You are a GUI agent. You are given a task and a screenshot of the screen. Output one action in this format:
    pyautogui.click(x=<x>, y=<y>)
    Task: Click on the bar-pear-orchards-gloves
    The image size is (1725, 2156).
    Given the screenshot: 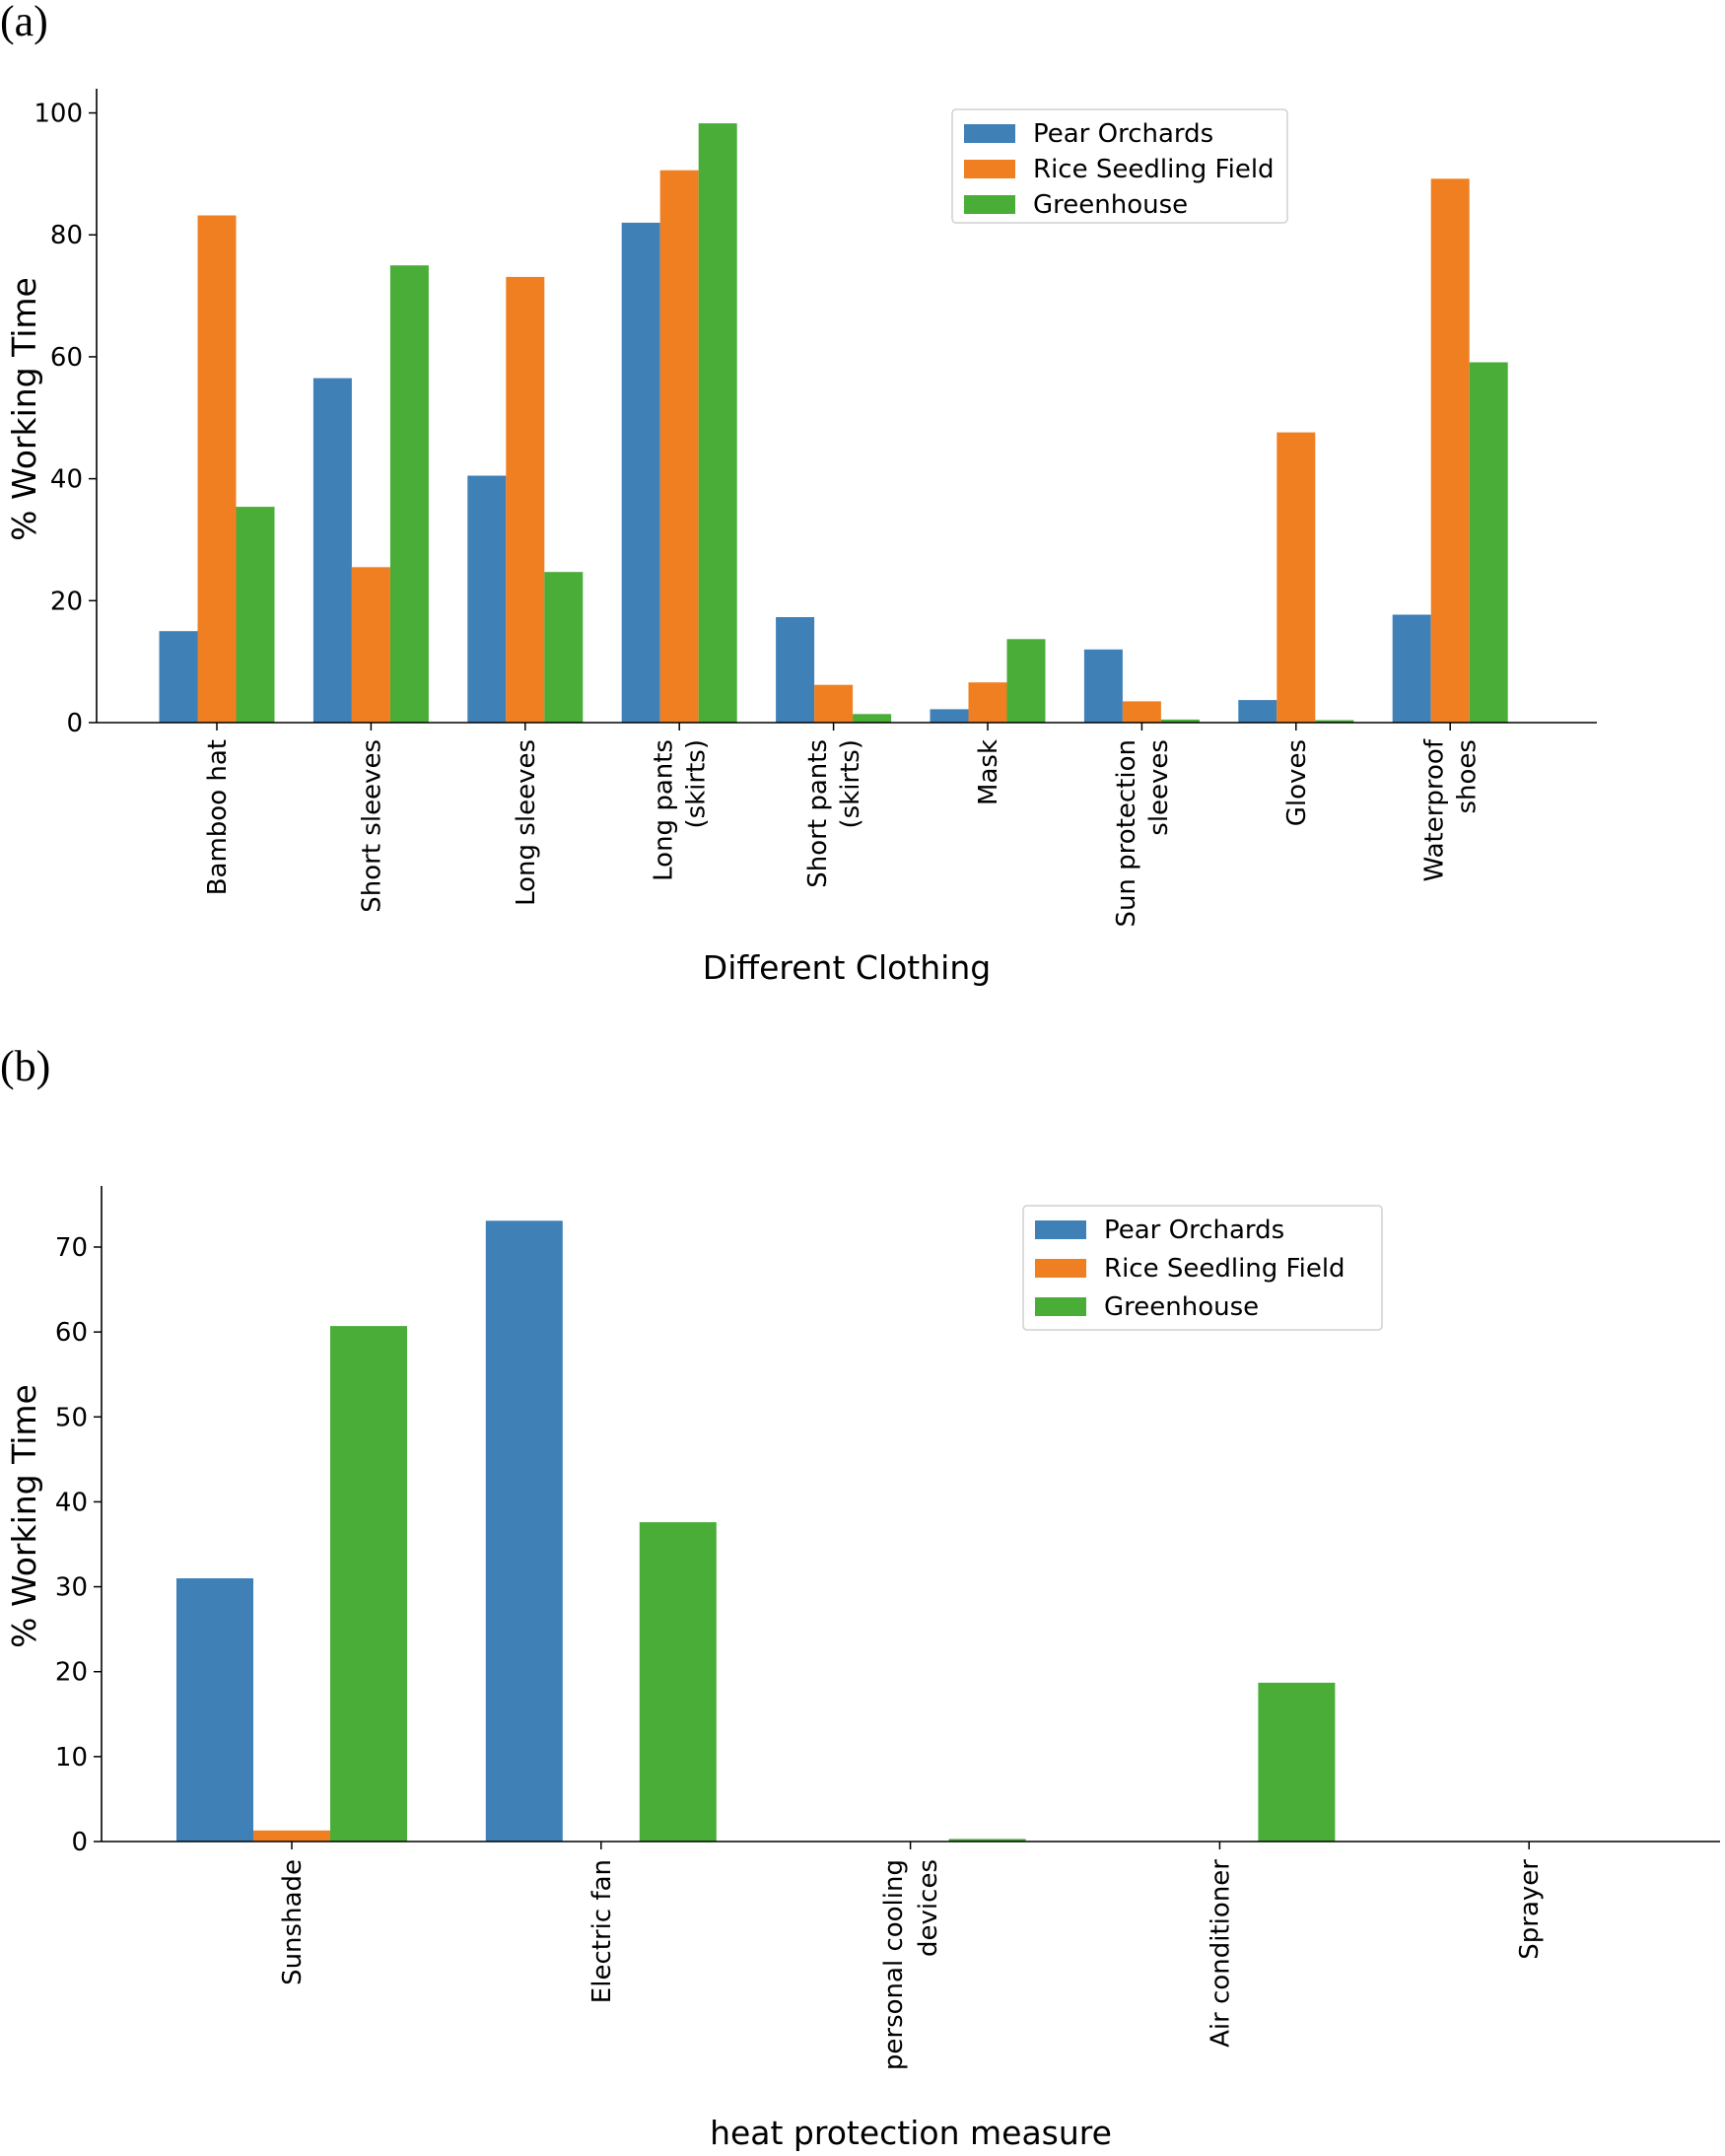 What is the action you would take?
    pyautogui.click(x=1258, y=711)
    